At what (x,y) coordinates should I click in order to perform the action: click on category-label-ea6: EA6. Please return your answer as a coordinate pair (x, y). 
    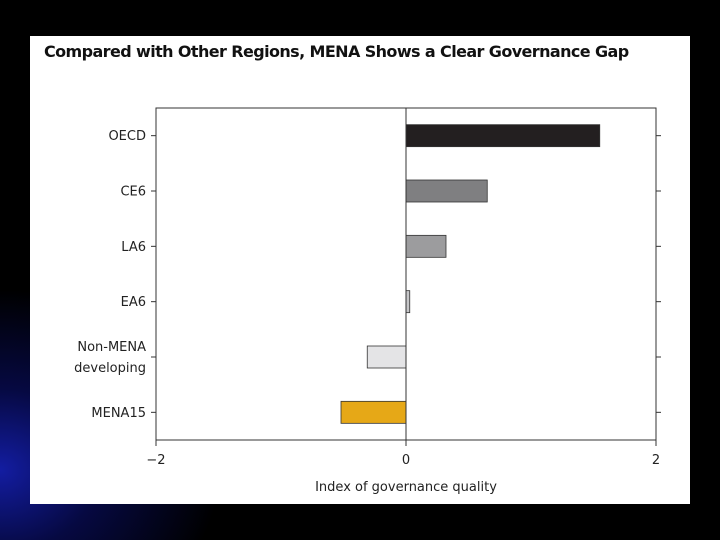
    Looking at the image, I should click on (133, 302).